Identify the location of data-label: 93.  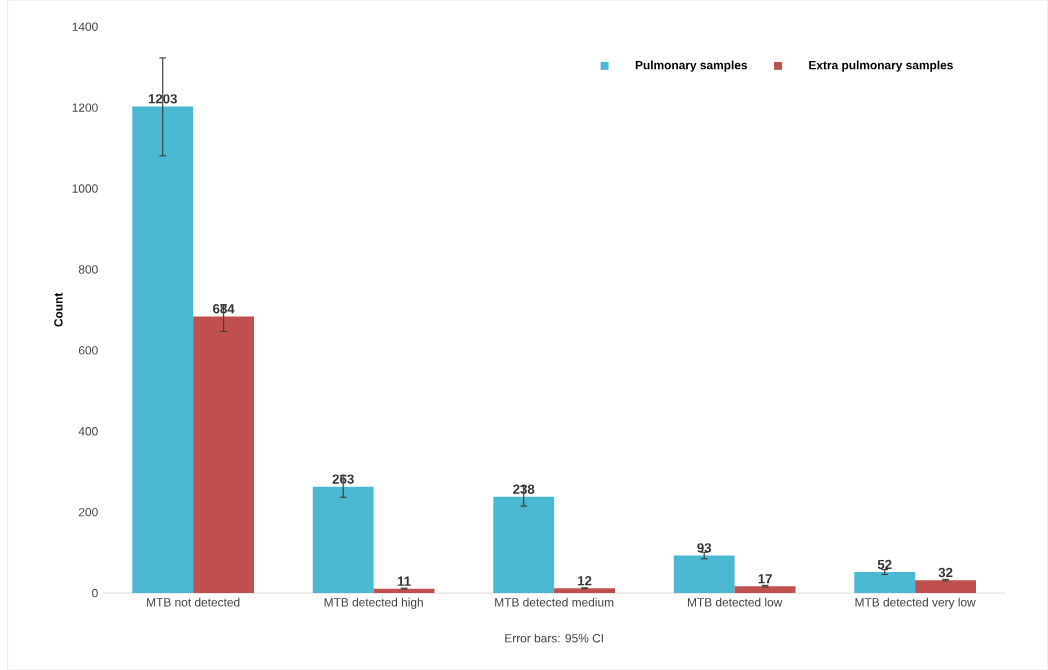
(704, 548).